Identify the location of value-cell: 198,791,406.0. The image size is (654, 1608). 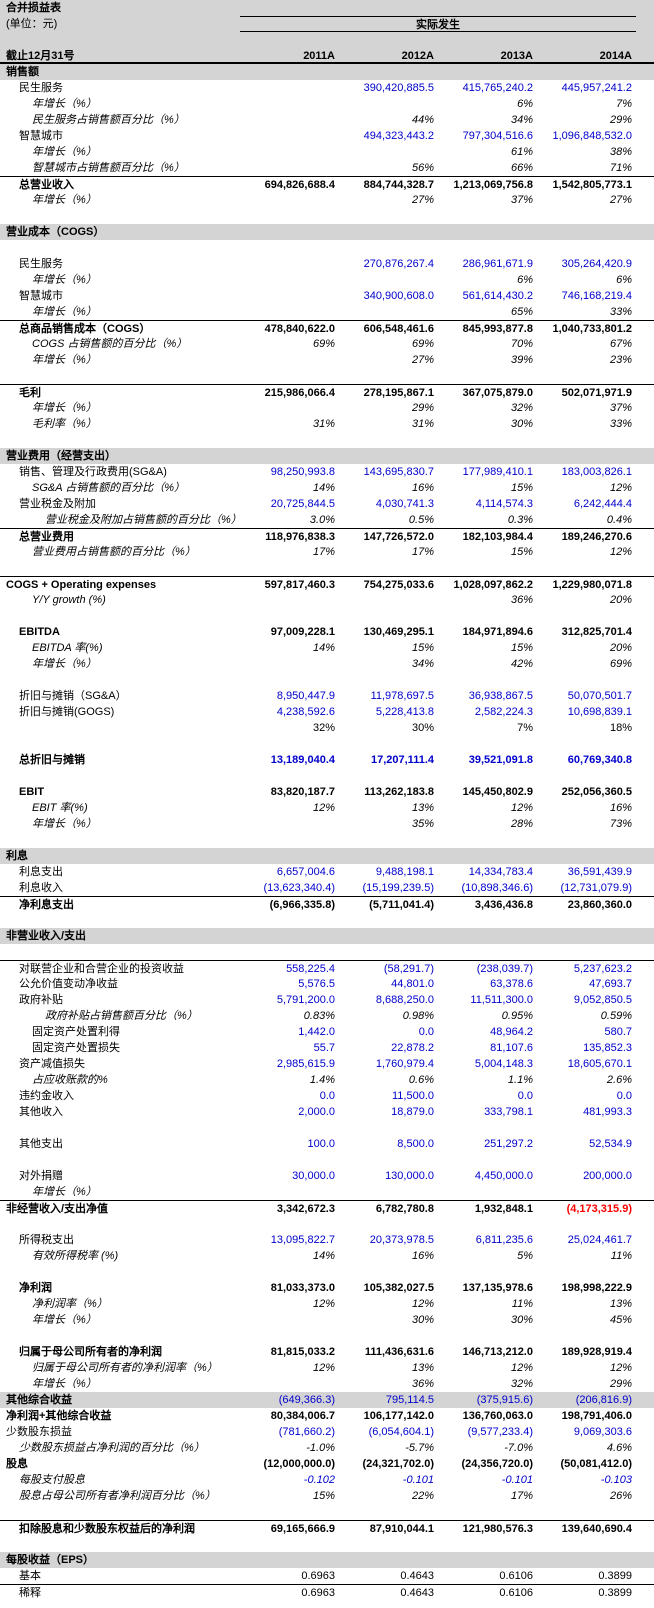
(596, 1416).